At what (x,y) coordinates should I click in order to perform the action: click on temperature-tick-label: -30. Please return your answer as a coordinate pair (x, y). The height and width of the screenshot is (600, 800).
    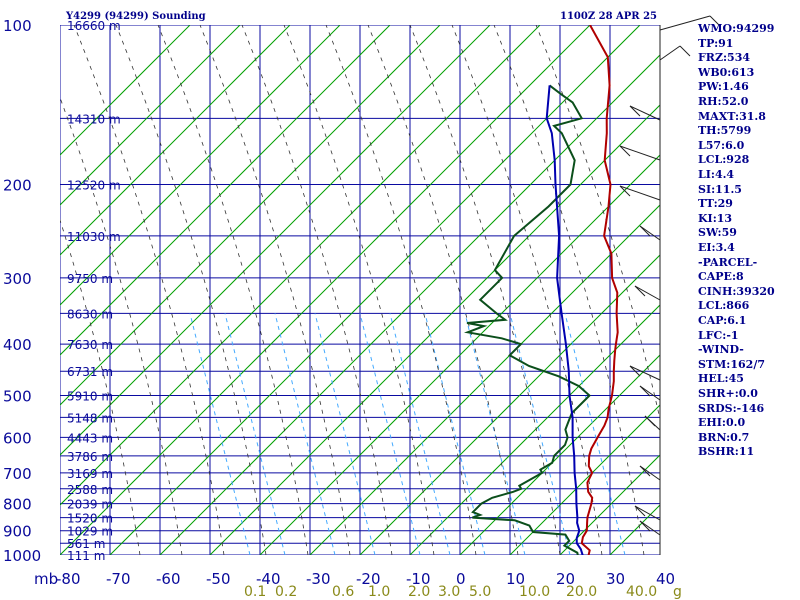
    Looking at the image, I should click on (318, 579).